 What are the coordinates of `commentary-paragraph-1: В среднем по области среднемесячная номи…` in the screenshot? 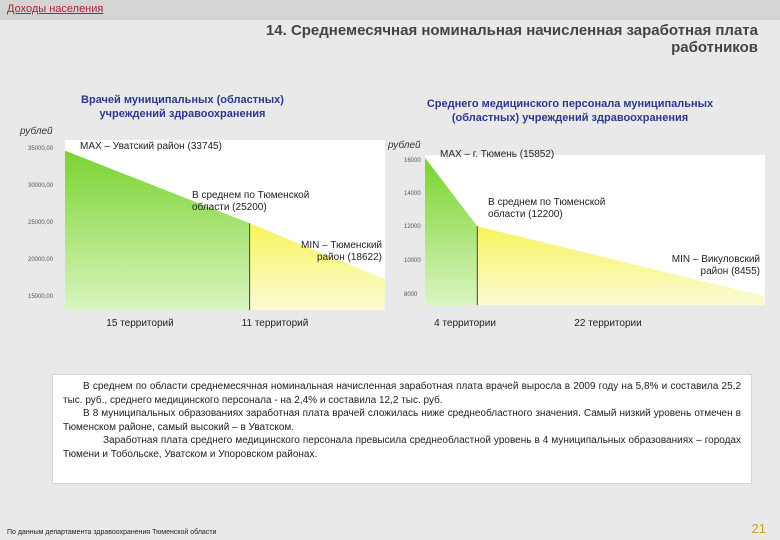 It's located at (402, 393).